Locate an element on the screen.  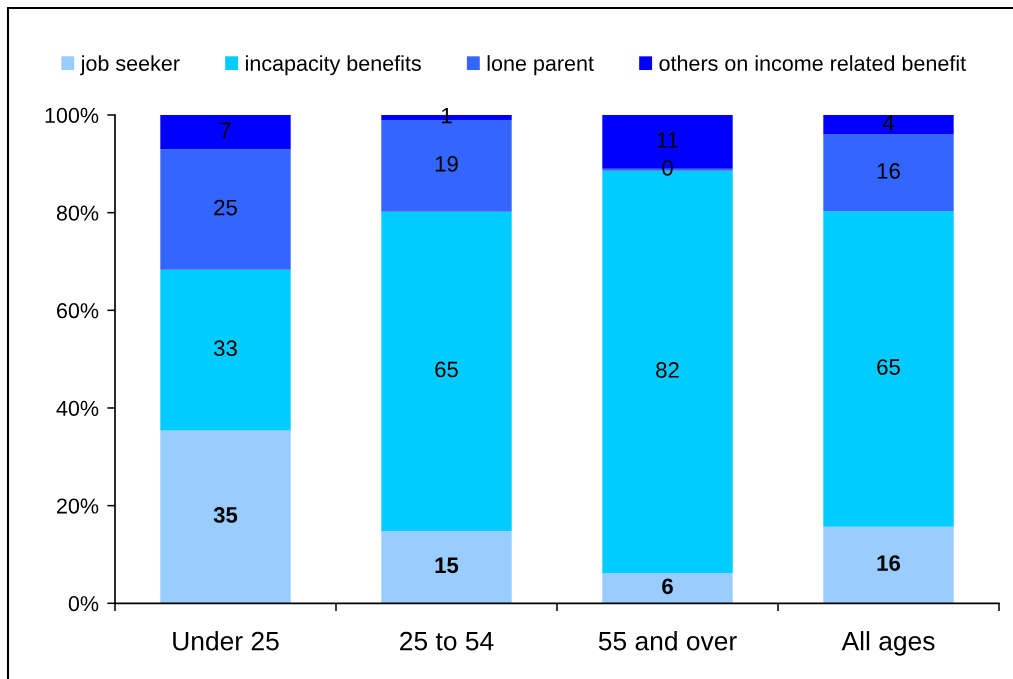
data-label: 7 is located at coordinates (225, 130).